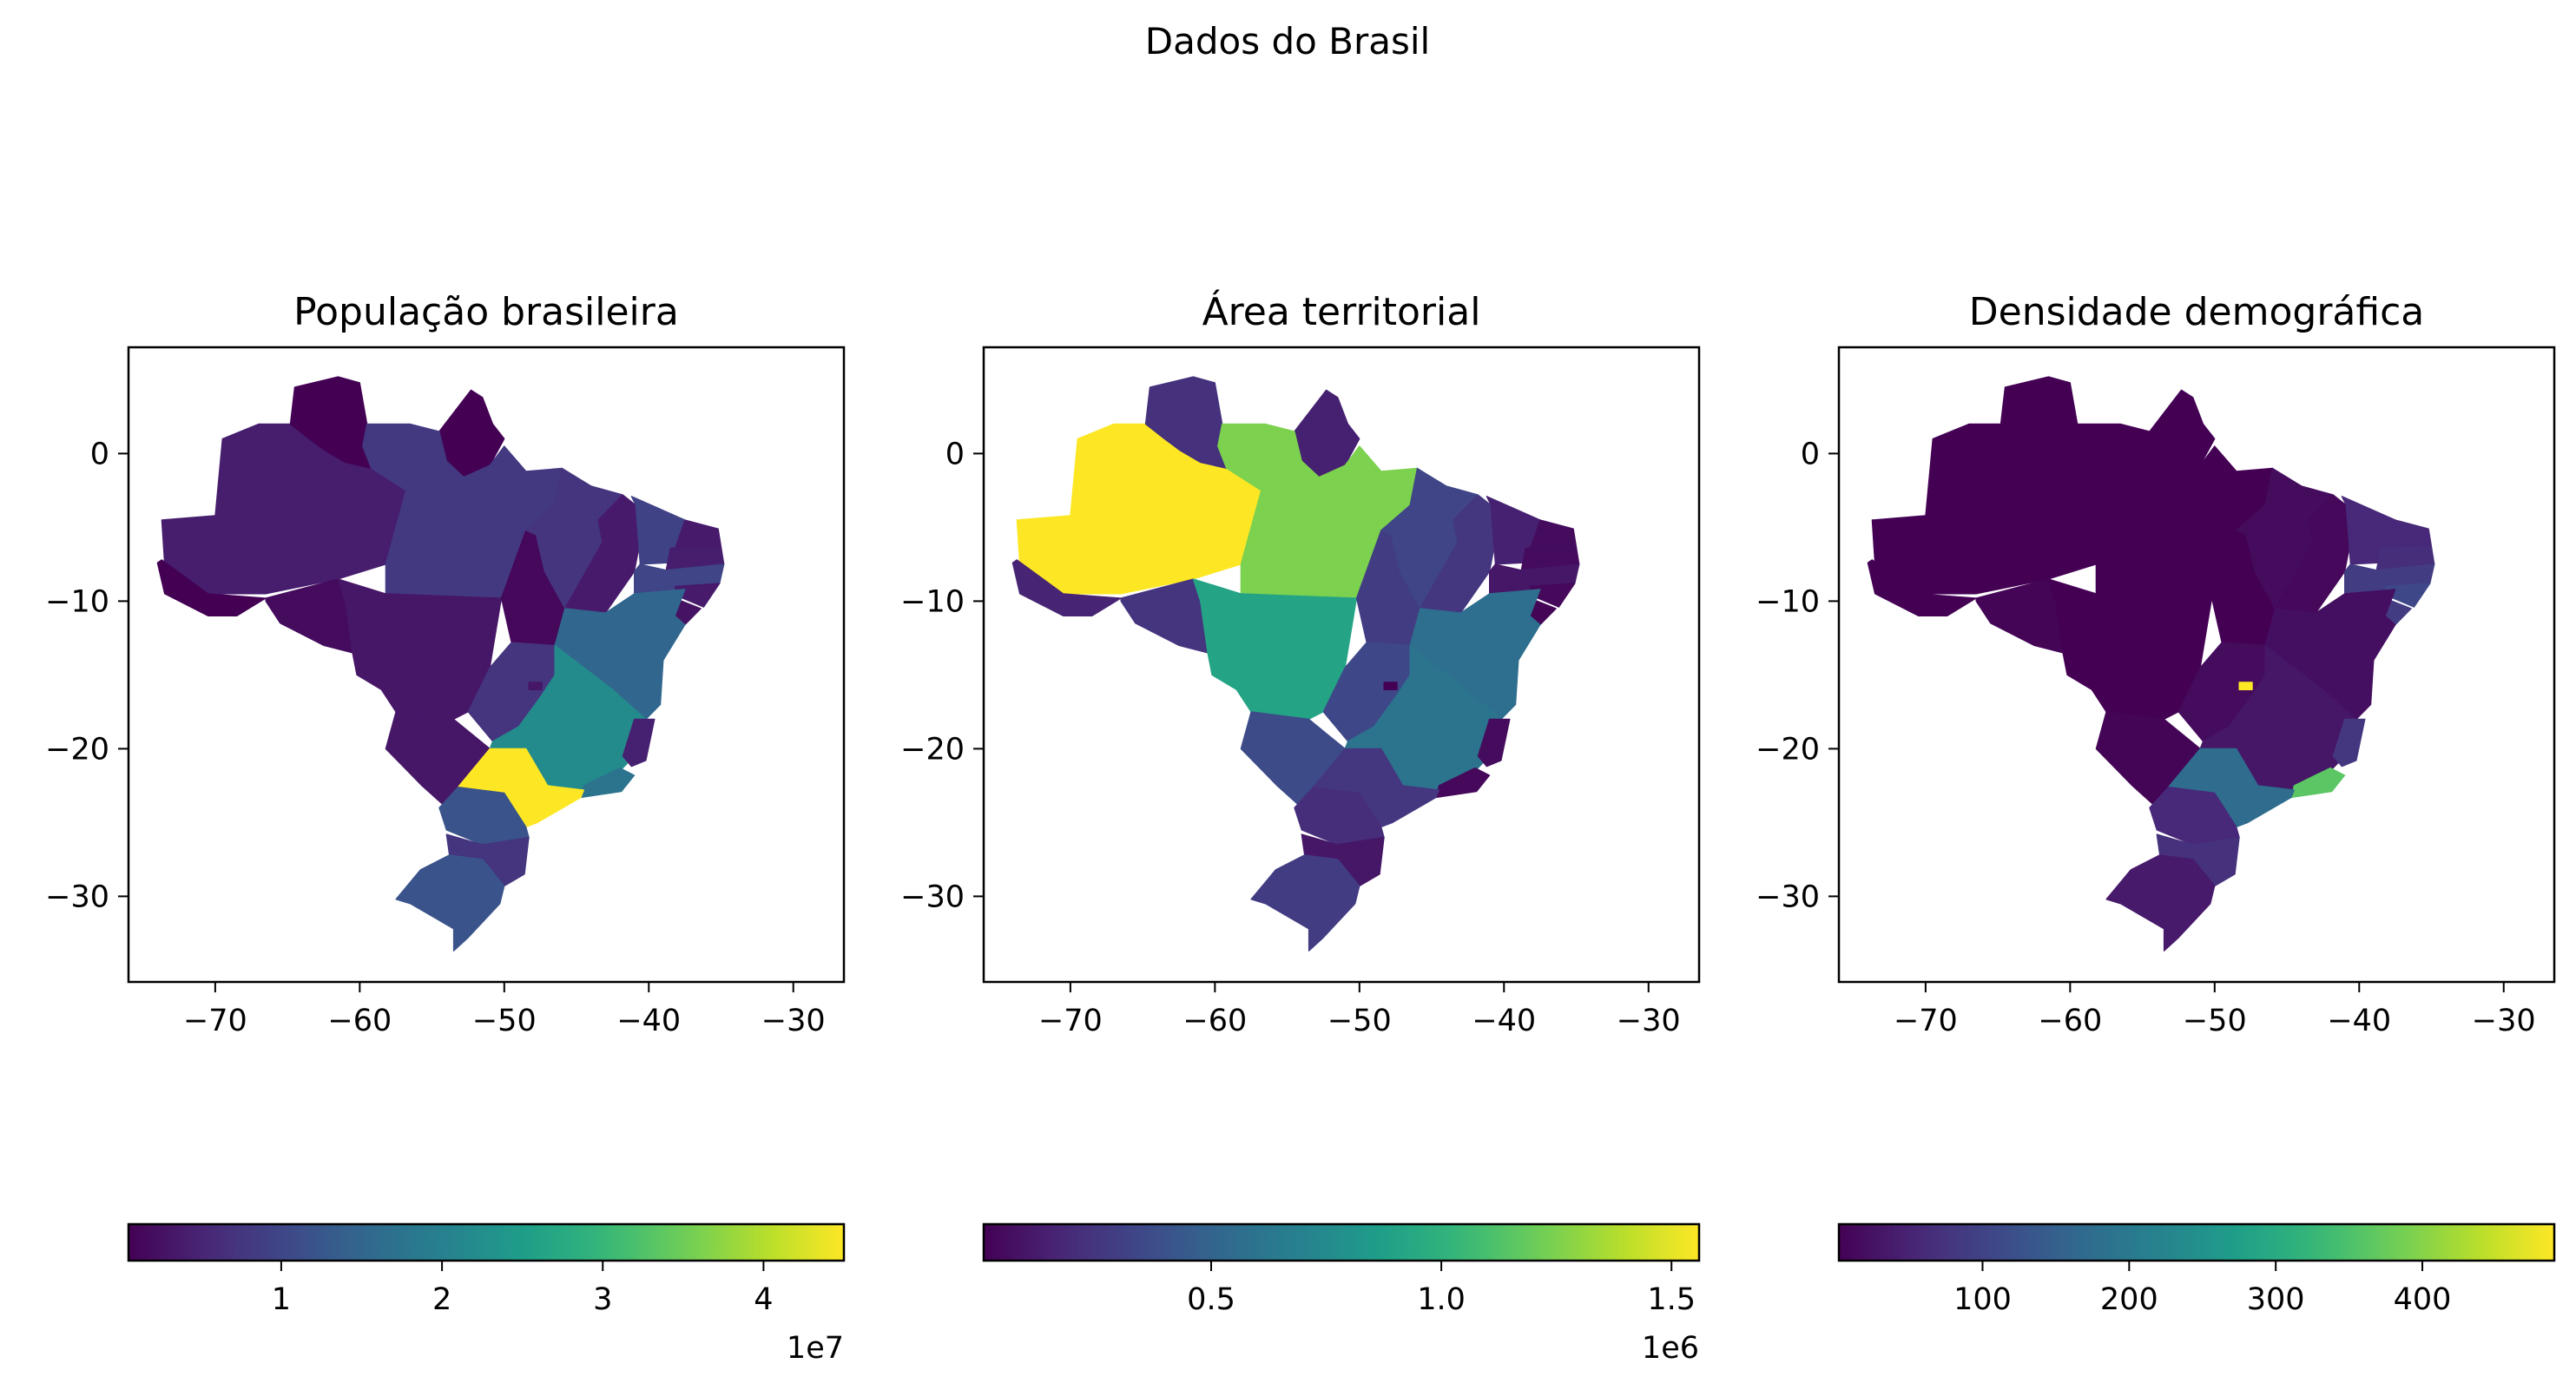 The width and height of the screenshot is (2576, 1390). What do you see at coordinates (1287, 41) in the screenshot?
I see `figure-title: Dados do Brasil` at bounding box center [1287, 41].